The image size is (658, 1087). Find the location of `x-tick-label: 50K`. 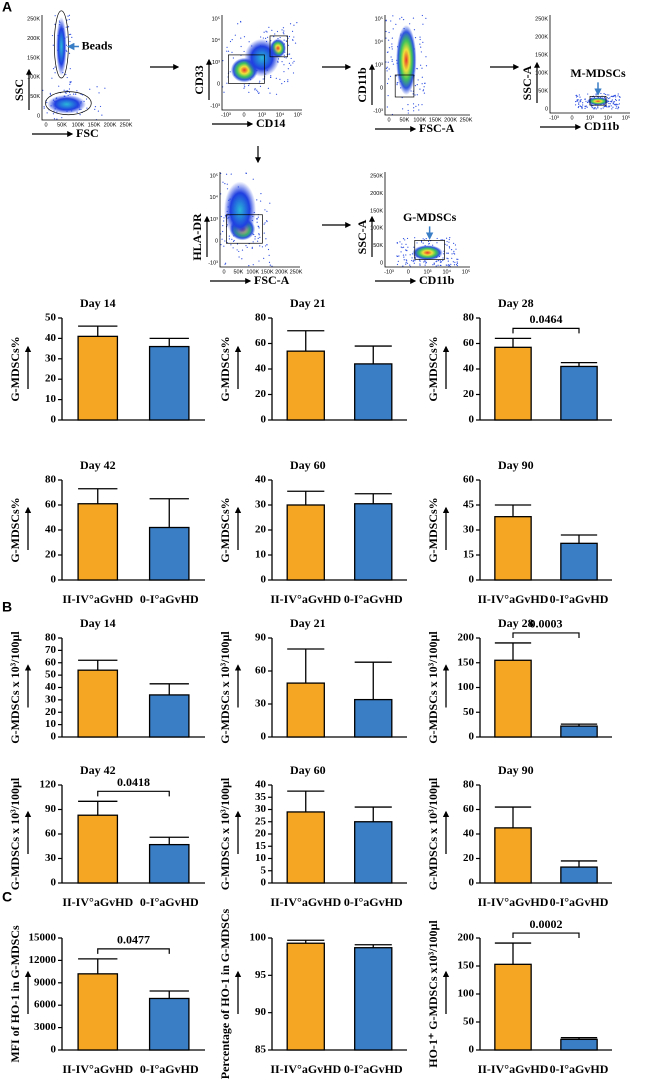

x-tick-label: 50K is located at coordinates (62, 125).